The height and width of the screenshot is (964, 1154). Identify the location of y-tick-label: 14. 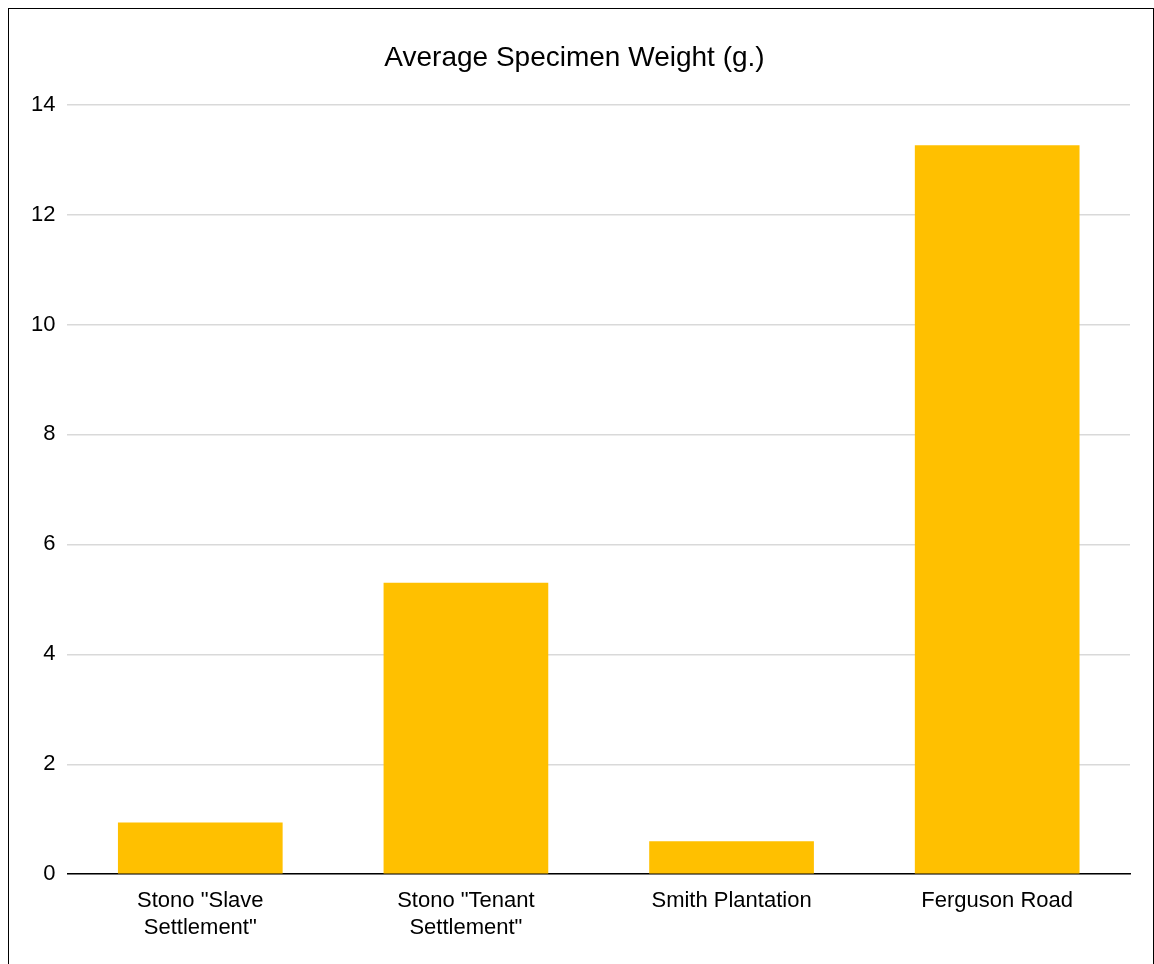
(43, 103).